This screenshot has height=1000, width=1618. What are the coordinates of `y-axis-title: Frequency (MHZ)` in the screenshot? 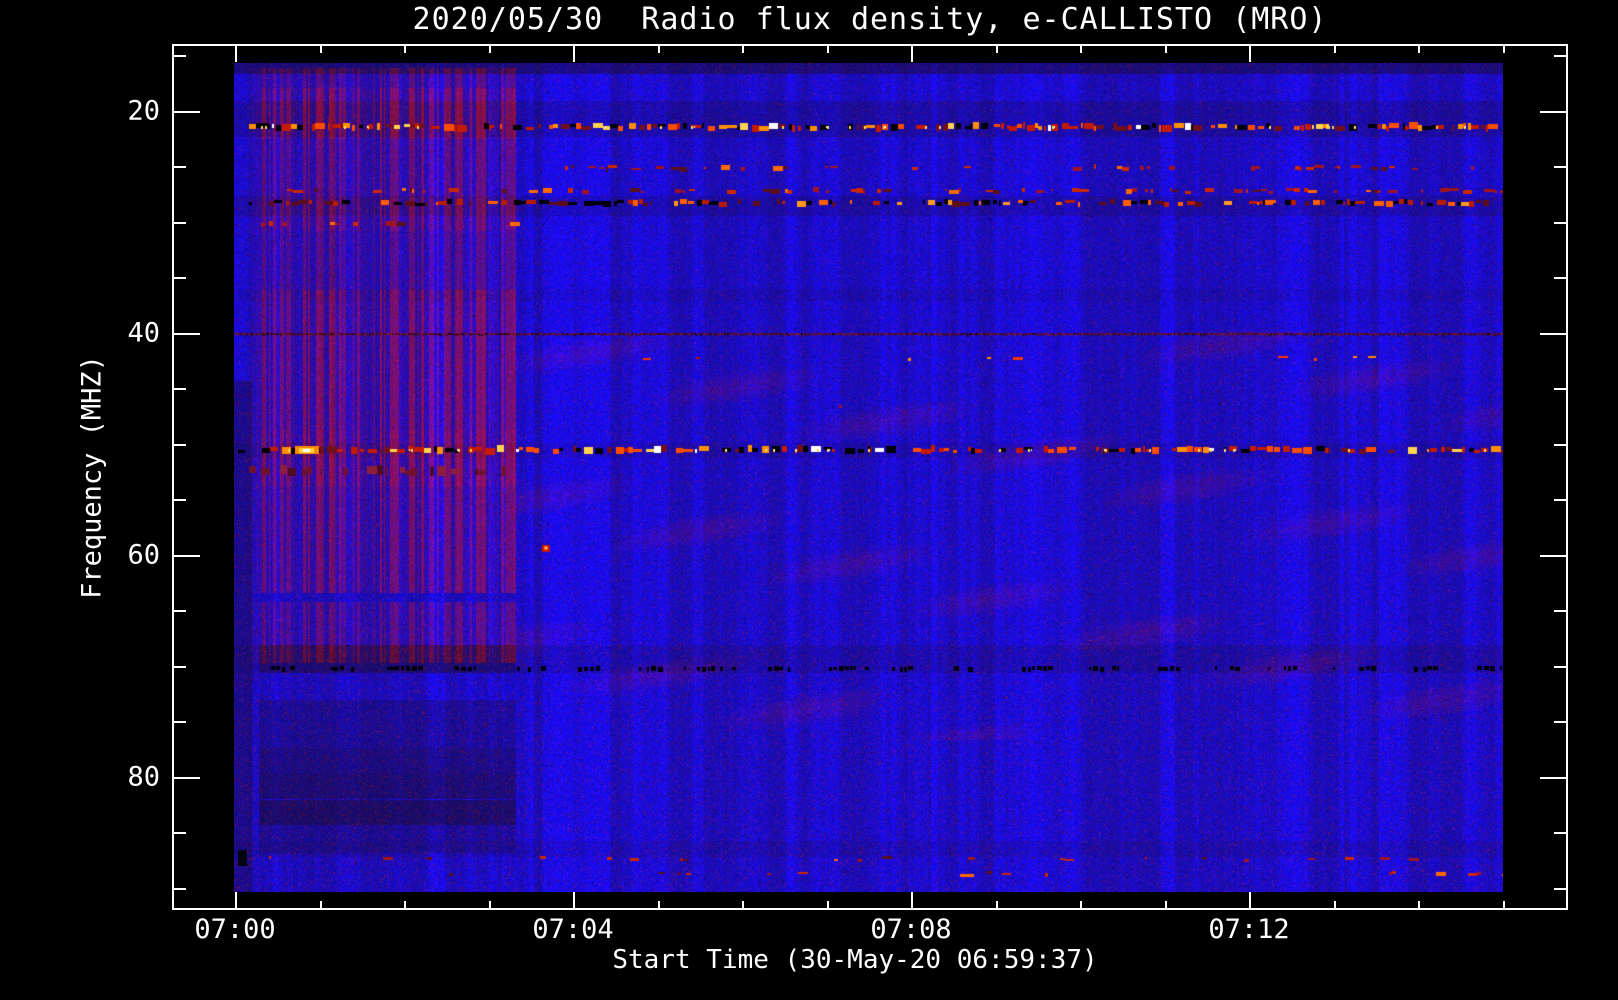 It's located at (92, 477).